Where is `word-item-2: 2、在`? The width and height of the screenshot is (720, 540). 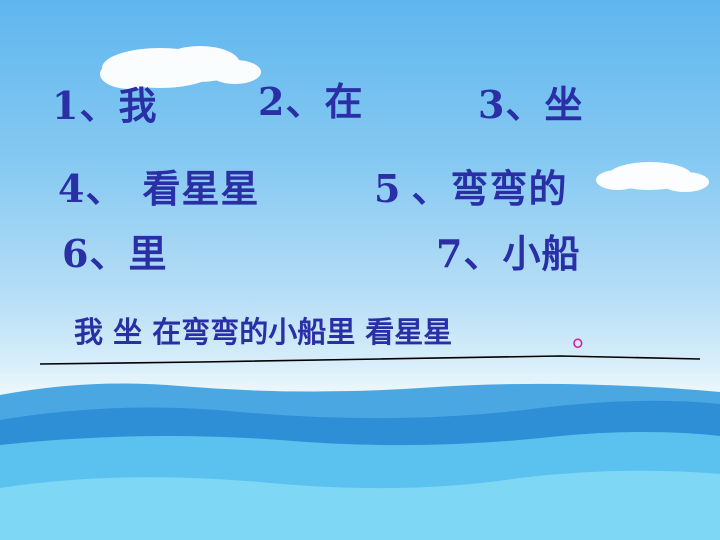 word-item-2: 2、在 is located at coordinates (310, 102).